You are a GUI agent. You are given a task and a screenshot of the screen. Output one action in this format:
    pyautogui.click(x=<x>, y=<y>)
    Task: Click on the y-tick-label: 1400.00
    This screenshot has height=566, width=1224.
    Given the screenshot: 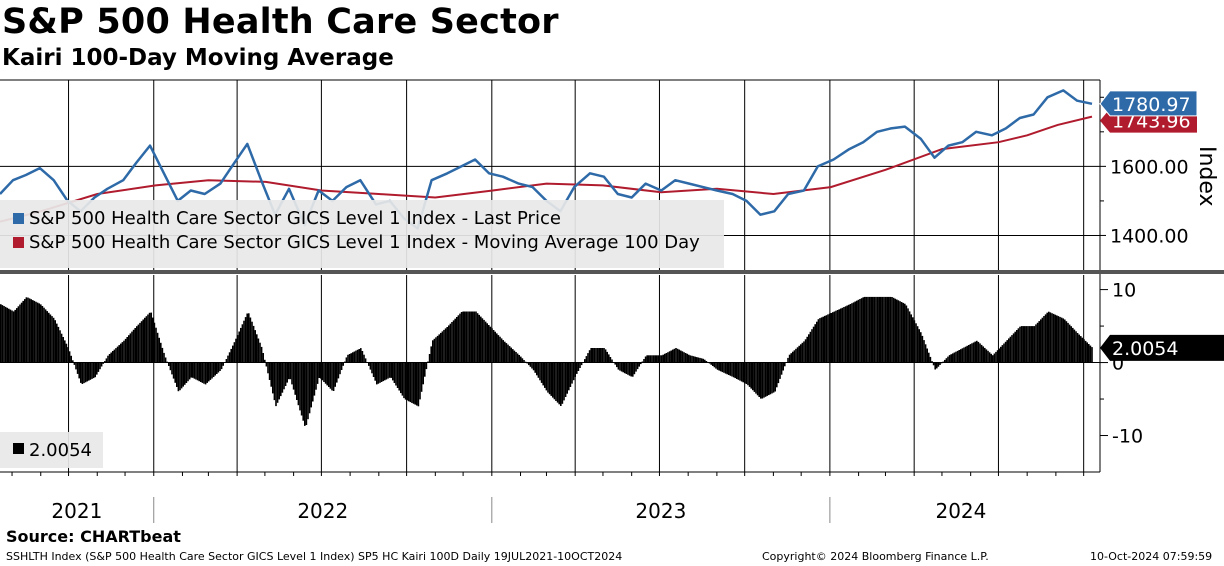 What is the action you would take?
    pyautogui.click(x=1149, y=236)
    